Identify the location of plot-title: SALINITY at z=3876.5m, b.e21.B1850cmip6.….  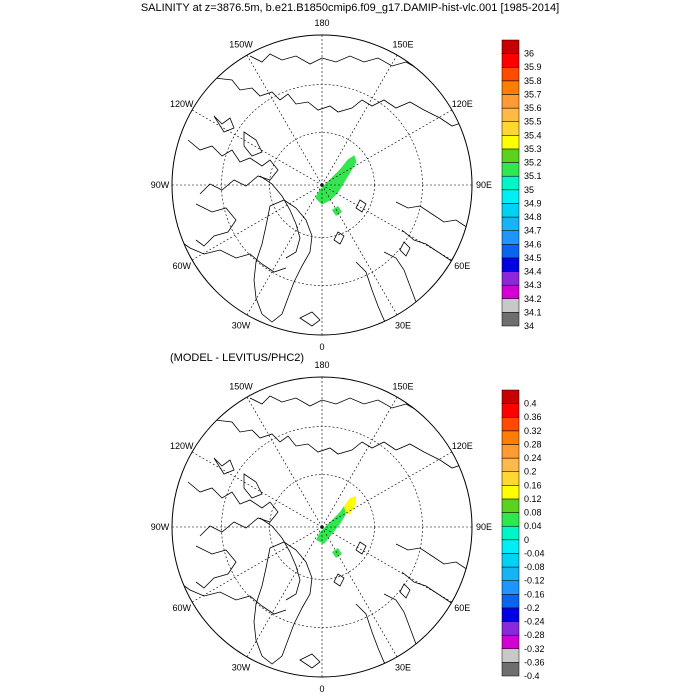
(350, 8).